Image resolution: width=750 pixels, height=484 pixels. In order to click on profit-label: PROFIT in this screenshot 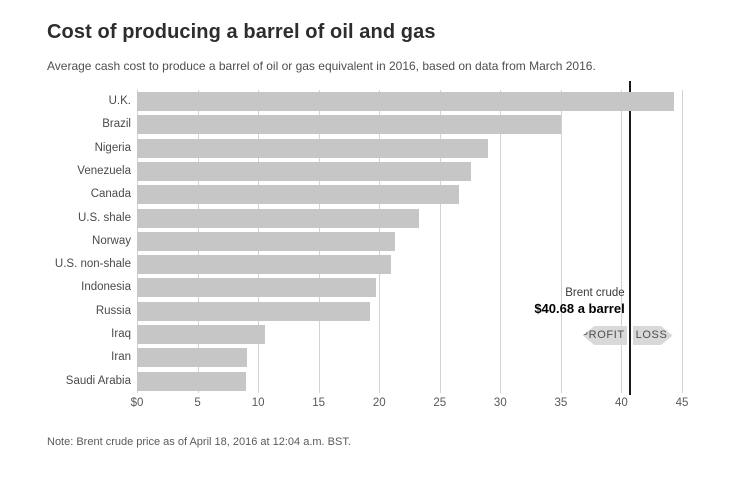, I will do `click(602, 335)`.